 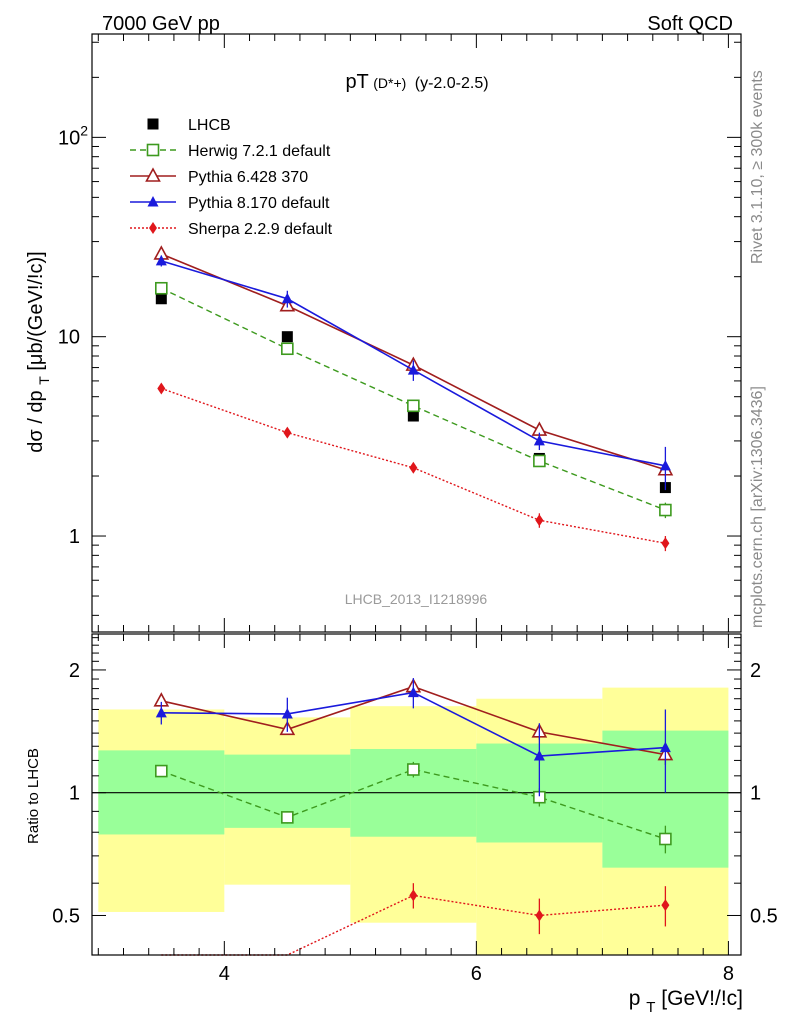 I want to click on legend-entry-herwig-7-2-1-default: Herwig 7.2.1 default, so click(x=230, y=151).